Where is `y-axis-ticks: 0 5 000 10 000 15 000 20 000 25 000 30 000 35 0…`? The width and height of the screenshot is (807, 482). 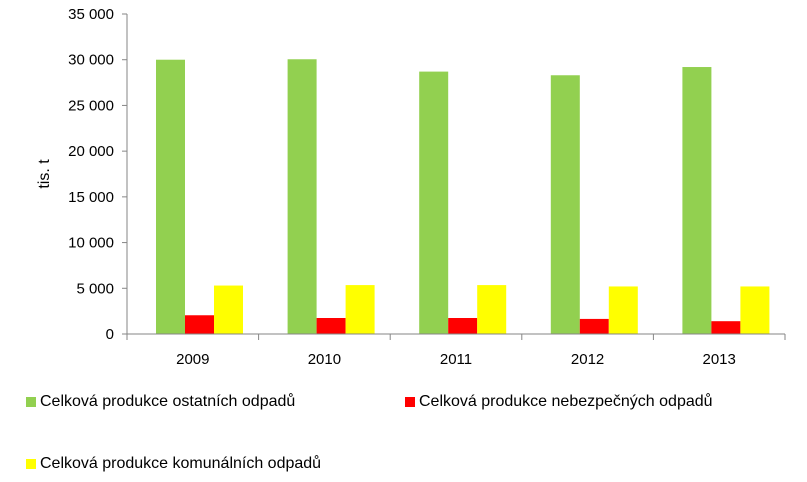
y-axis-ticks: 0 5 000 10 000 15 000 20 000 25 000 30 000 35 0… is located at coordinates (97, 174).